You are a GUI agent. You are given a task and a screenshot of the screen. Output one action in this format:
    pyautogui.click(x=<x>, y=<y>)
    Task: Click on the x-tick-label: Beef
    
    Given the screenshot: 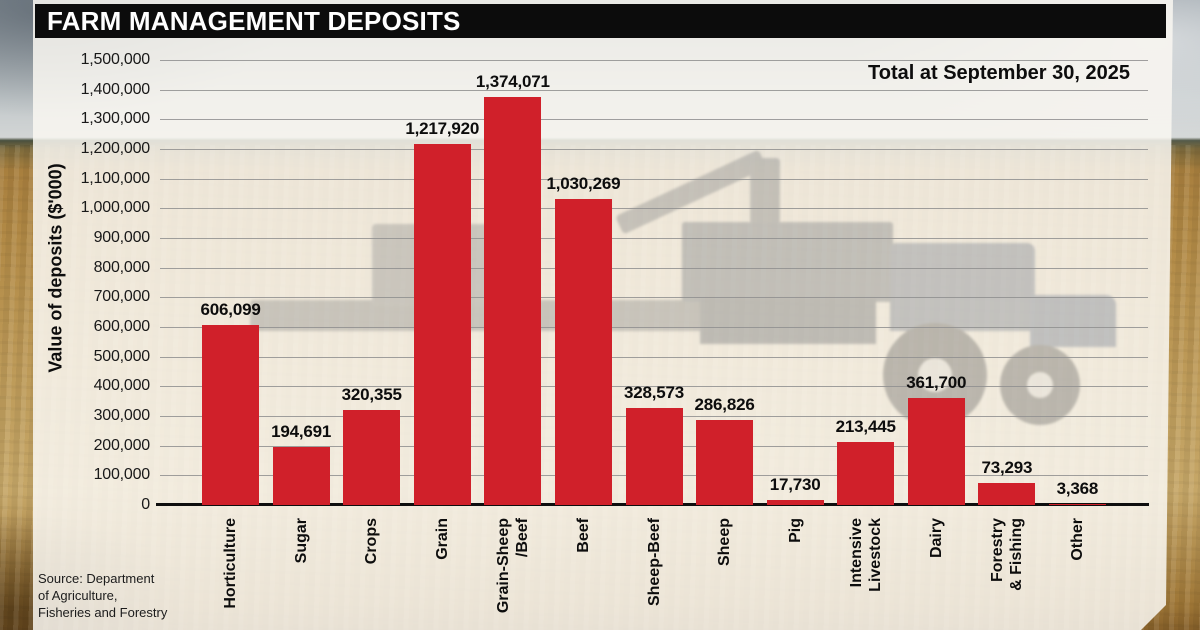 What is the action you would take?
    pyautogui.click(x=583, y=535)
    